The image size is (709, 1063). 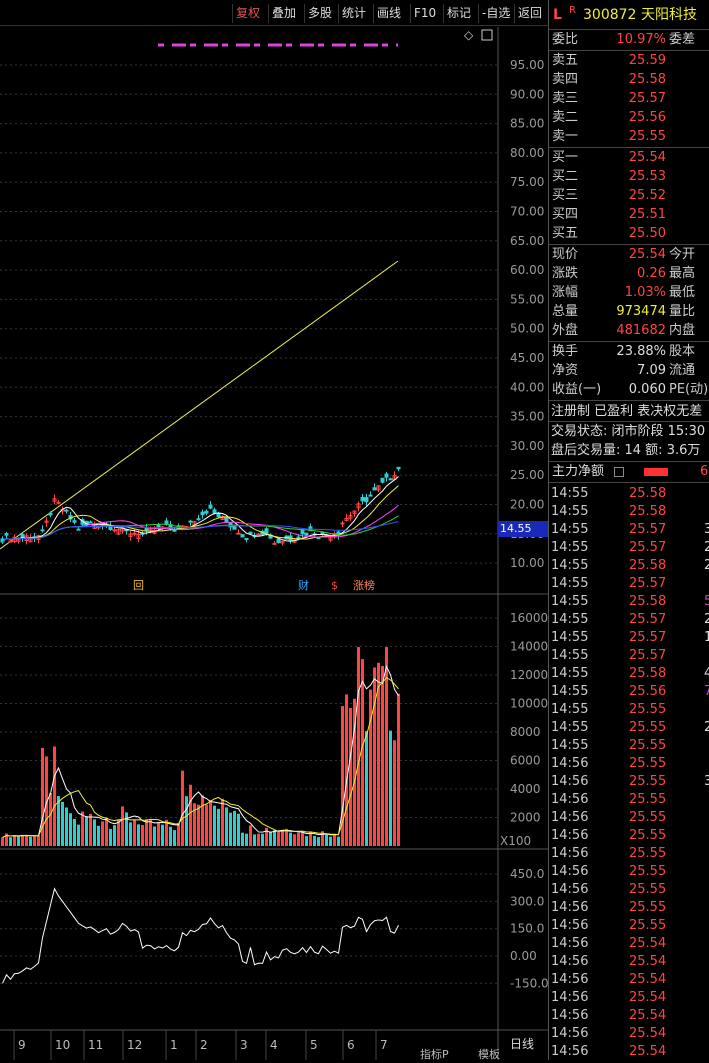 What do you see at coordinates (527, 299) in the screenshot?
I see `price-axis-label: 55.00` at bounding box center [527, 299].